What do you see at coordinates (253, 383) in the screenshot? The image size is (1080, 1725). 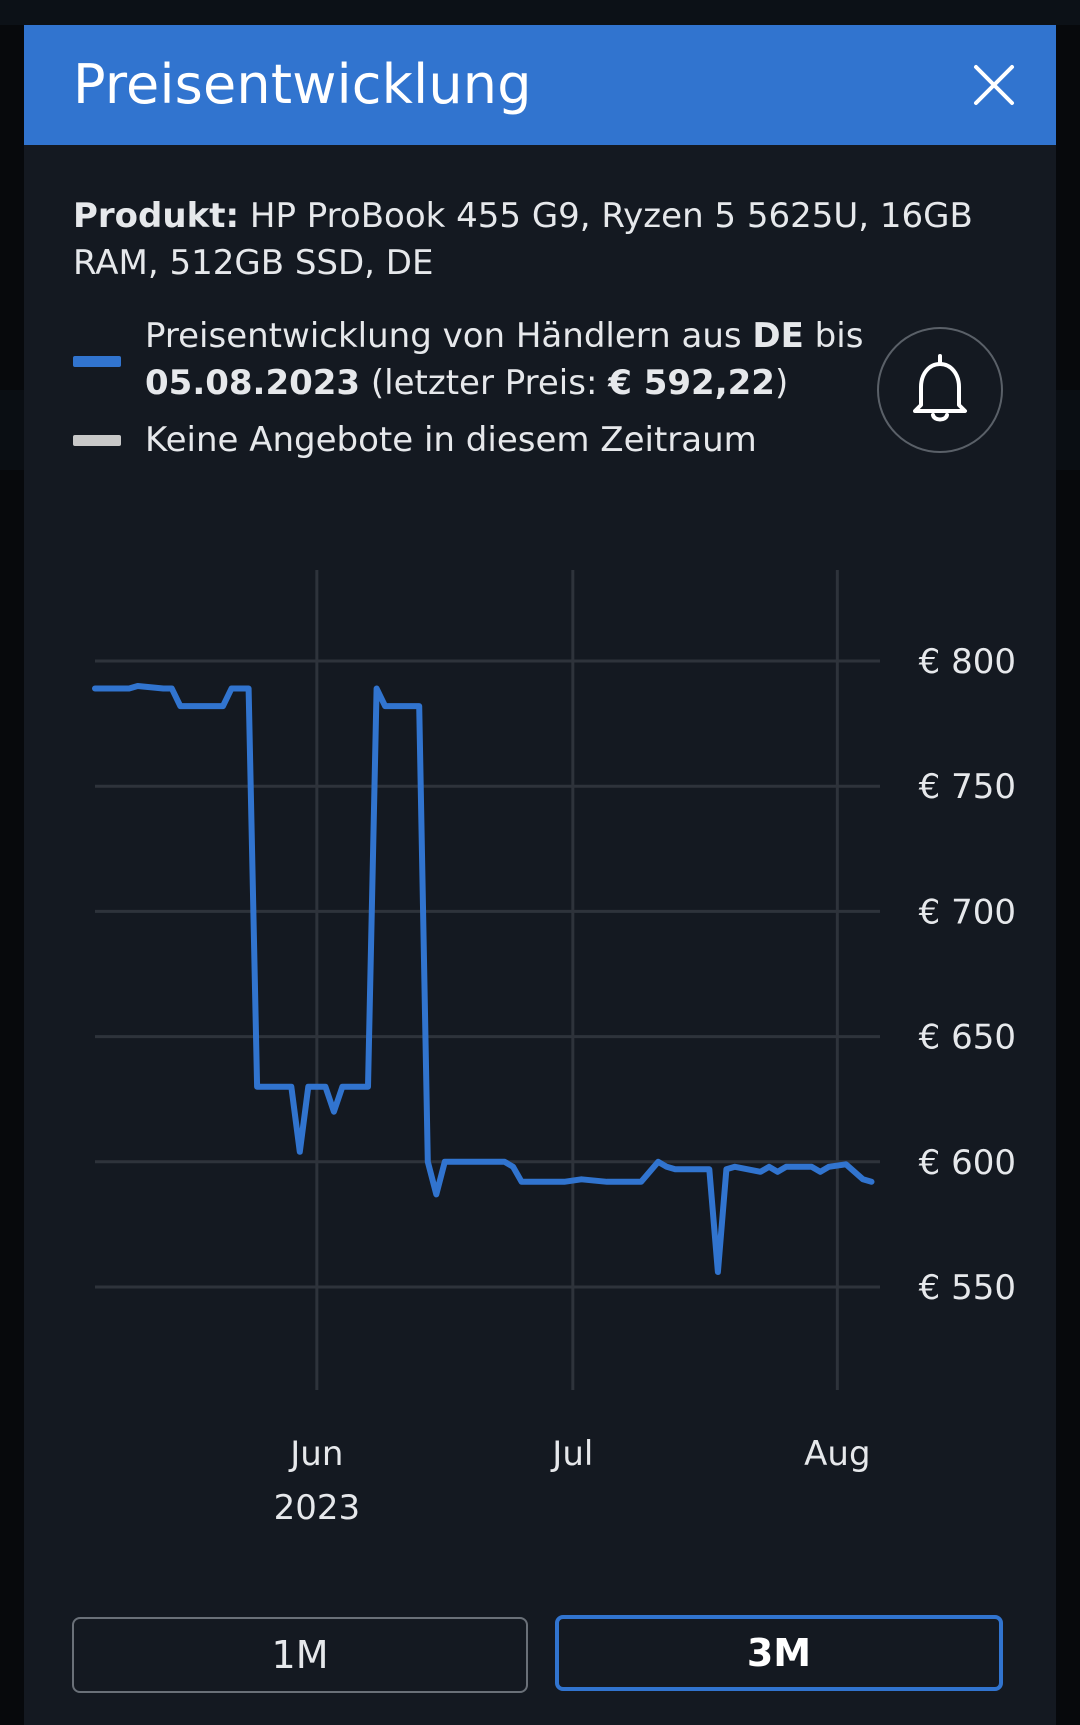 I see `legend-date: 05.08.2023` at bounding box center [253, 383].